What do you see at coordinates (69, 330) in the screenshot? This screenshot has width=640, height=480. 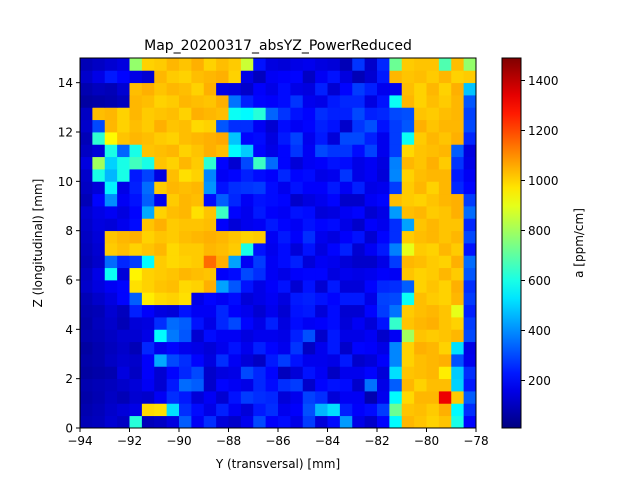 I see `y-tick-label: 4` at bounding box center [69, 330].